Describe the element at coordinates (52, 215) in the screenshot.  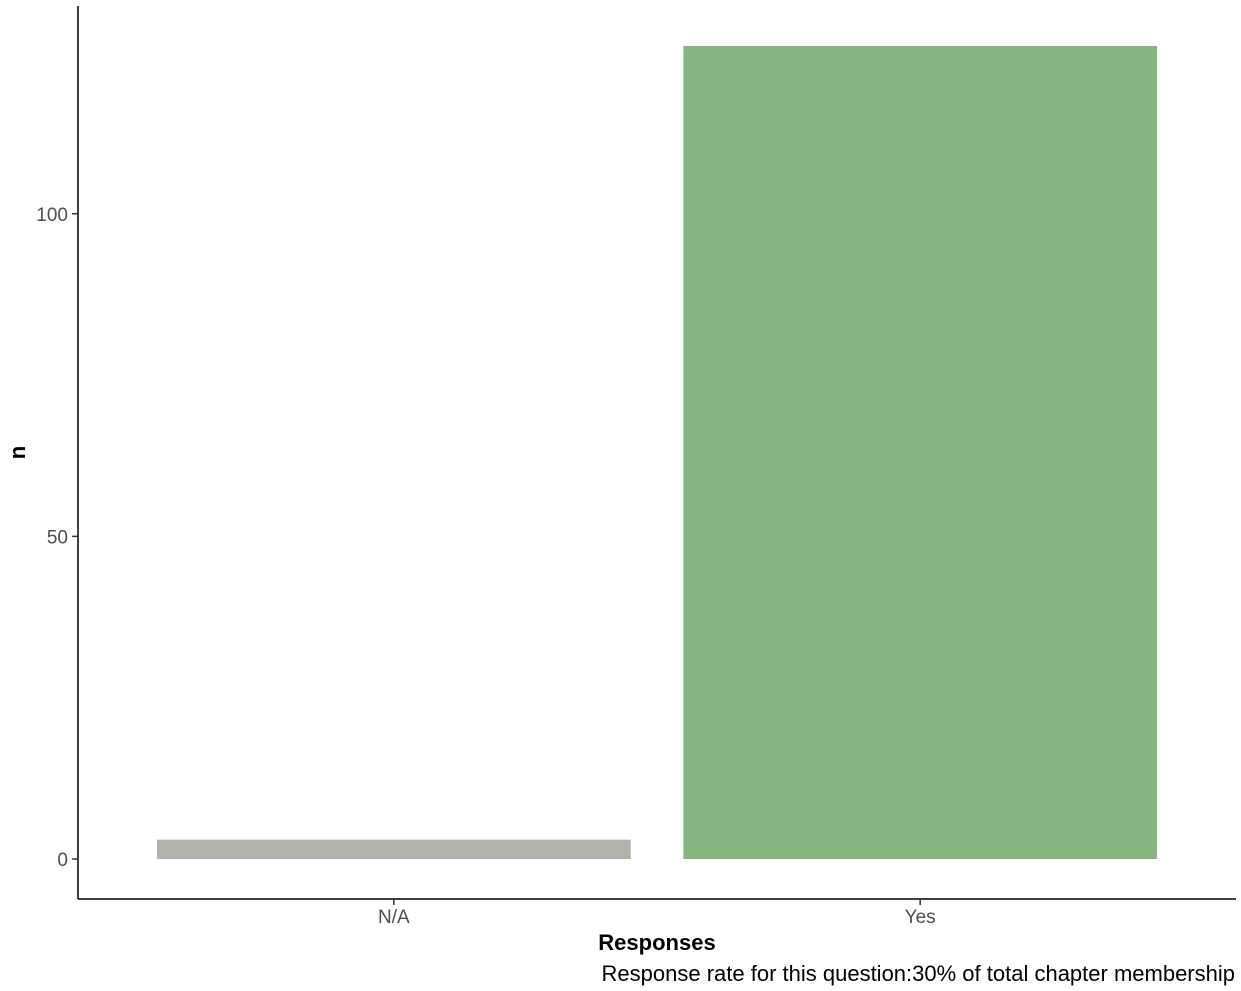
I see `y-tick-label: 100` at that location.